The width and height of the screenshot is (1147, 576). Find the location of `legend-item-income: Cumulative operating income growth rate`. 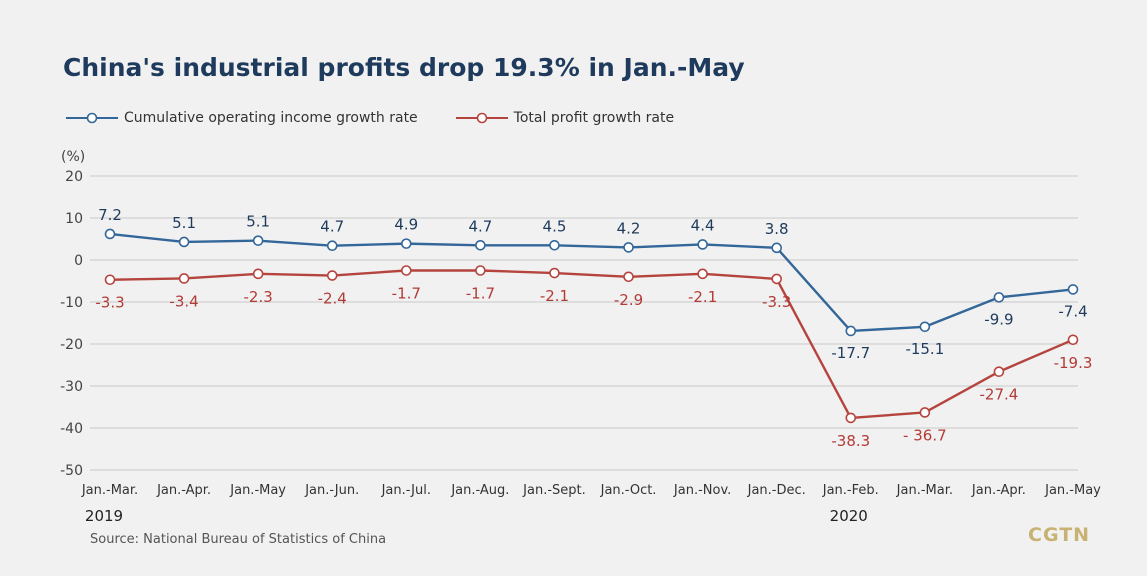

legend-item-income: Cumulative operating income growth rate is located at coordinates (242, 118).